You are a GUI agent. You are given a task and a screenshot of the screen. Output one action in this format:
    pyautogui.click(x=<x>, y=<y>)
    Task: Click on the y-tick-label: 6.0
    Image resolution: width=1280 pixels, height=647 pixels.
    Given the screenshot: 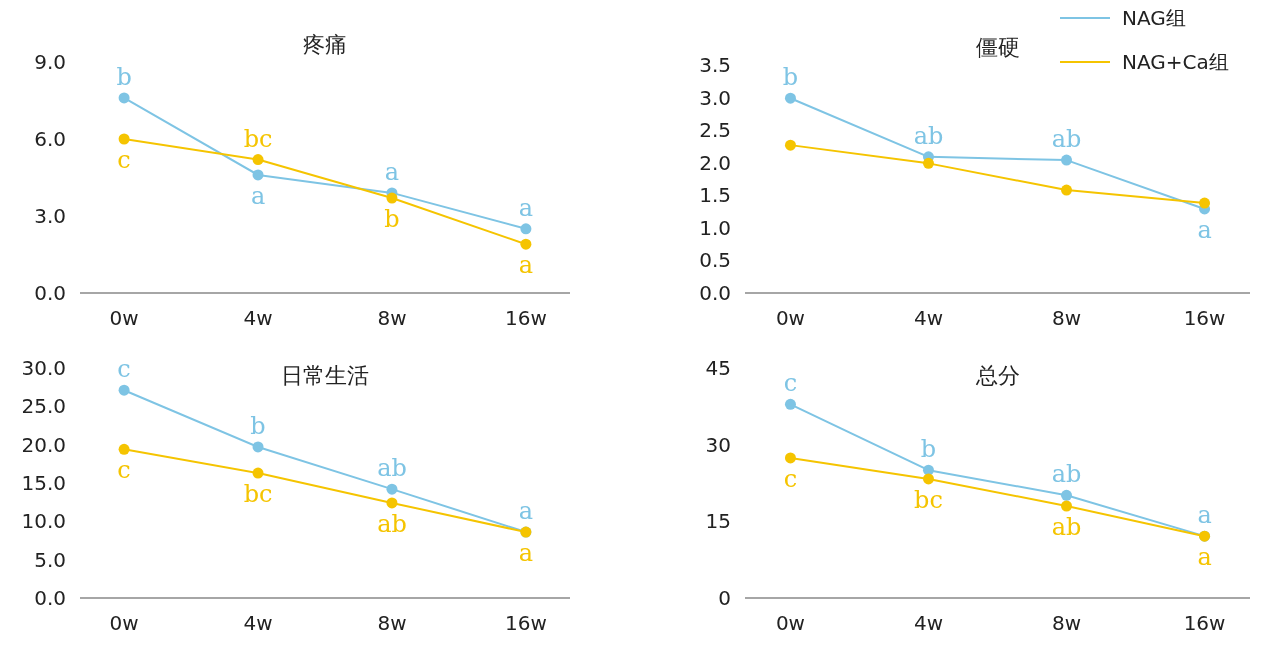 What is the action you would take?
    pyautogui.click(x=50, y=139)
    